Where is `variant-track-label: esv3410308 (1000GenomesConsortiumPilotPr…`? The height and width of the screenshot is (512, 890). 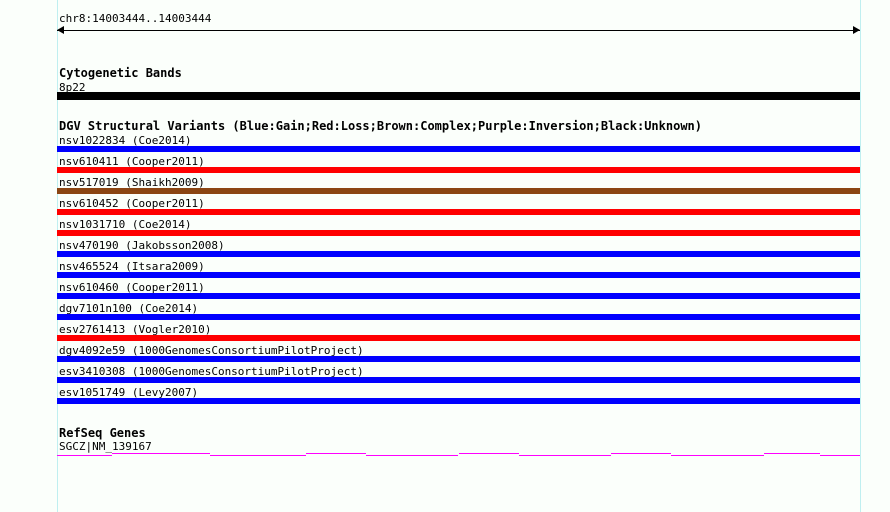
variant-track-label: esv3410308 (1000GenomesConsortiumPilotPr… is located at coordinates (211, 371).